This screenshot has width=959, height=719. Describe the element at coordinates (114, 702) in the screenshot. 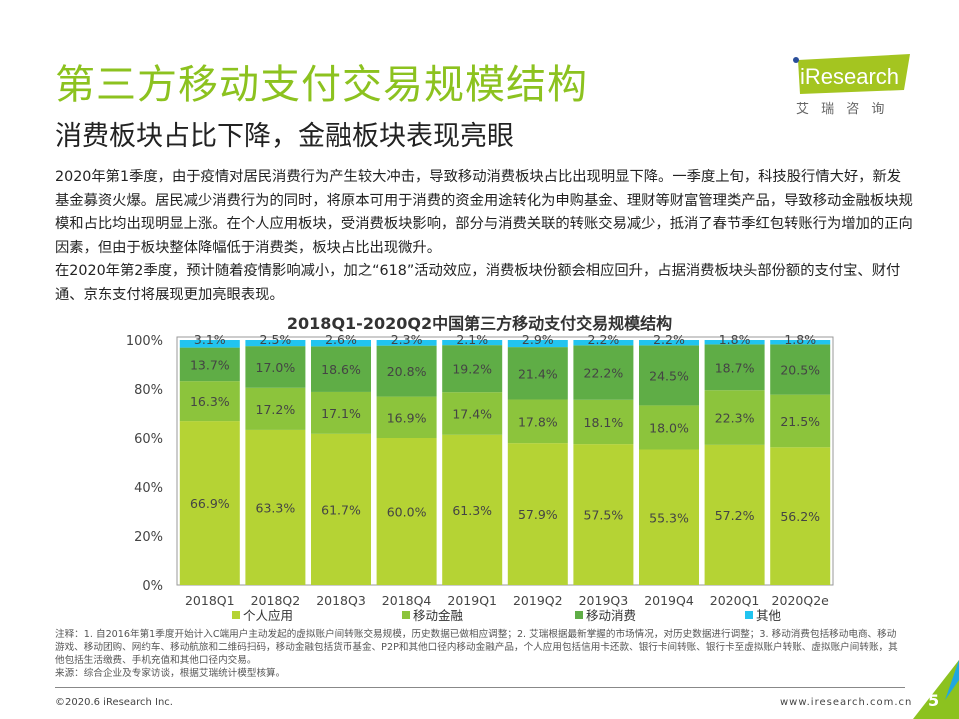

I see `copyright: ©2020.6 iResearch Inc.` at that location.